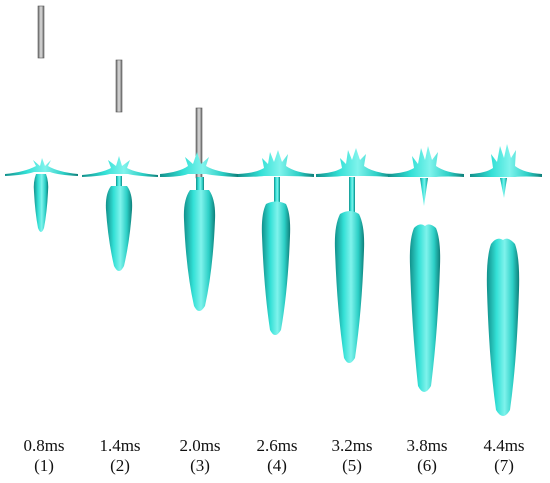 The image size is (550, 483). What do you see at coordinates (276, 268) in the screenshot?
I see `frame-4-cavity-body` at bounding box center [276, 268].